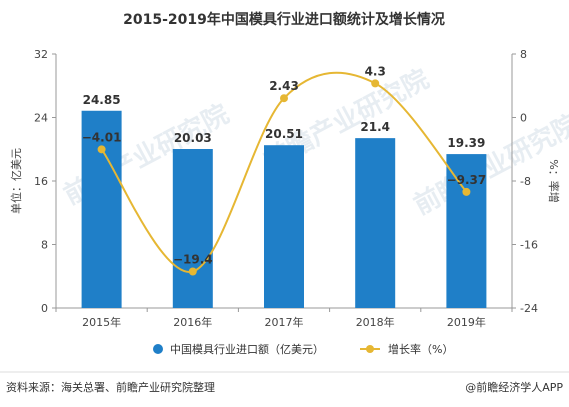 The image size is (569, 407). What do you see at coordinates (101, 322) in the screenshot?
I see `x-tick-label: 2015年` at bounding box center [101, 322].